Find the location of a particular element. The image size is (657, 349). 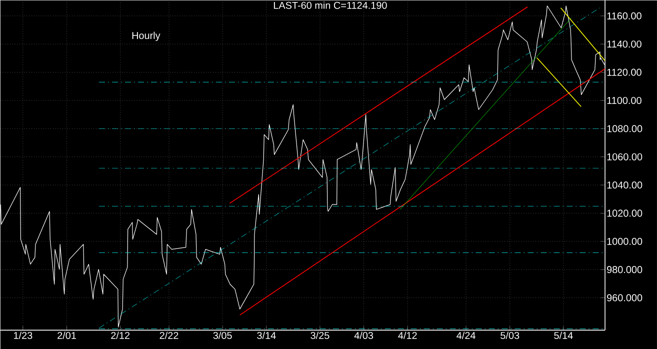

y-tick-label: 1000.00 is located at coordinates (624, 241).